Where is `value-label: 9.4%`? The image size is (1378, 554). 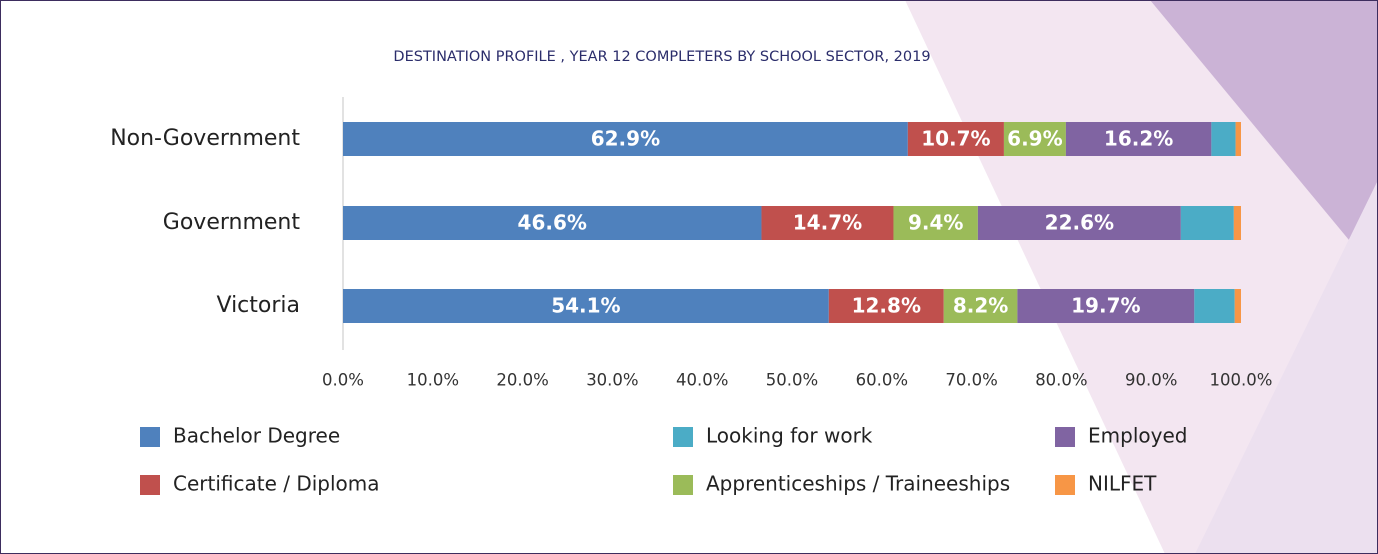 value-label: 9.4% is located at coordinates (935, 223).